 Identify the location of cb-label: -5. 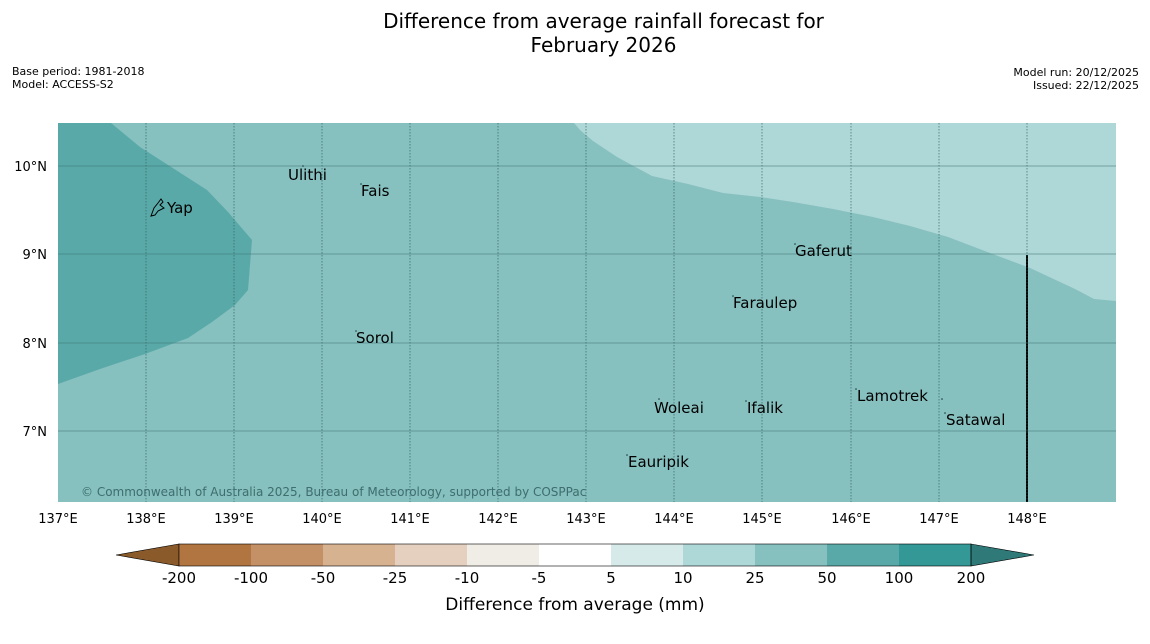
(539, 578).